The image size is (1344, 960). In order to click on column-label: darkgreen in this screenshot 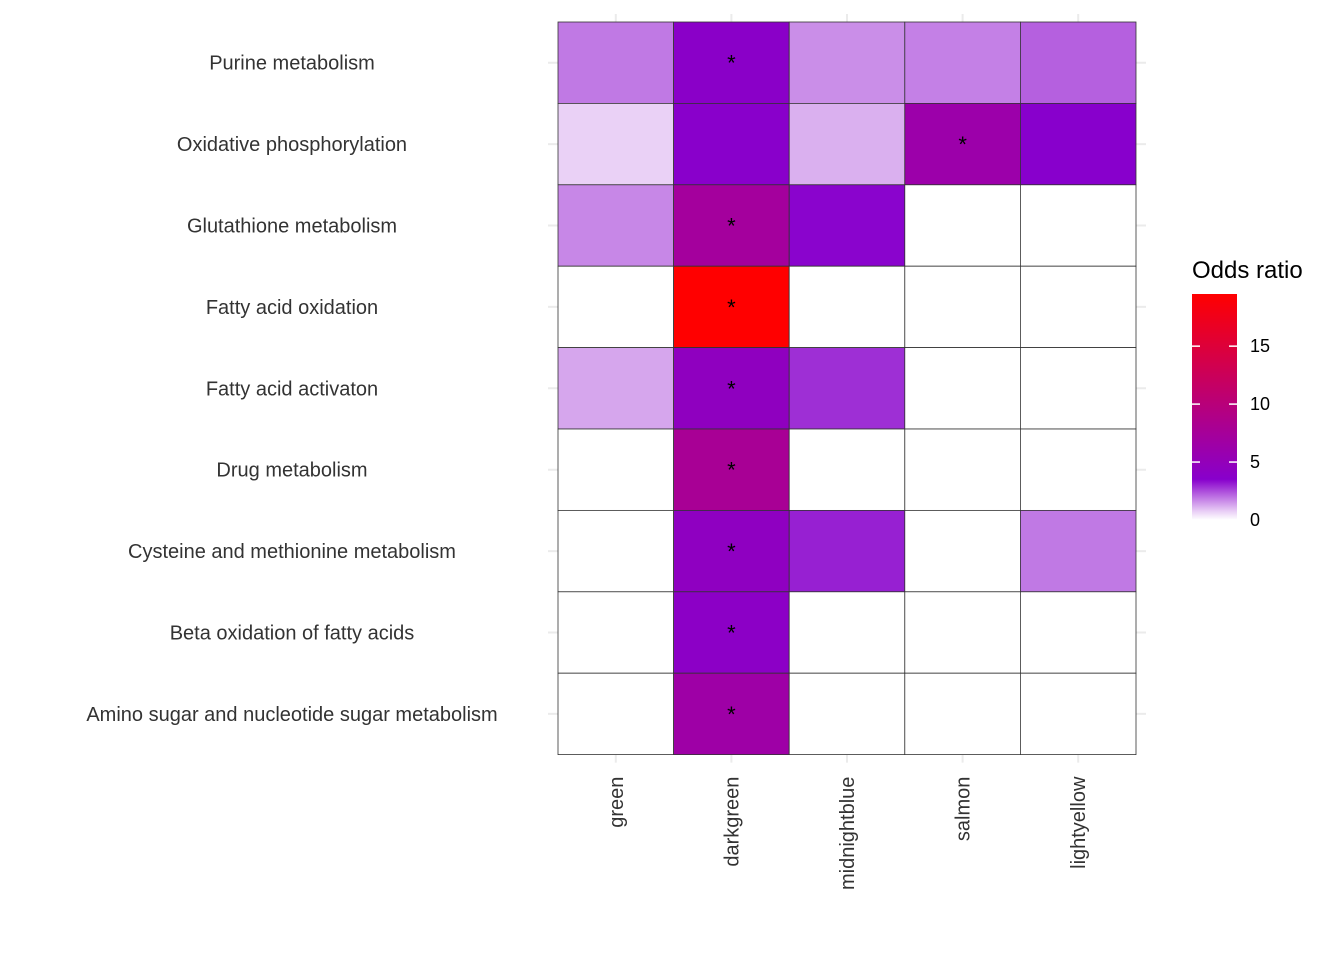, I will do `click(732, 822)`.